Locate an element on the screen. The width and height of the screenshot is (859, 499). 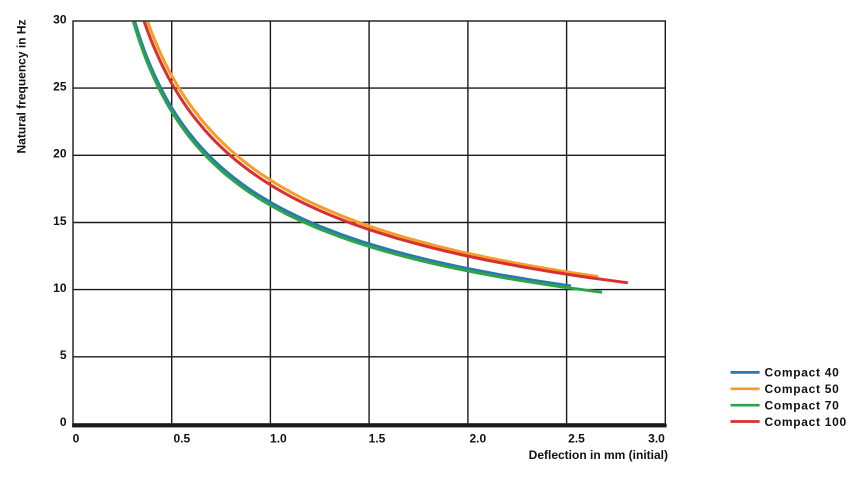
svg-text: Compact 100 is located at coordinates (806, 422).